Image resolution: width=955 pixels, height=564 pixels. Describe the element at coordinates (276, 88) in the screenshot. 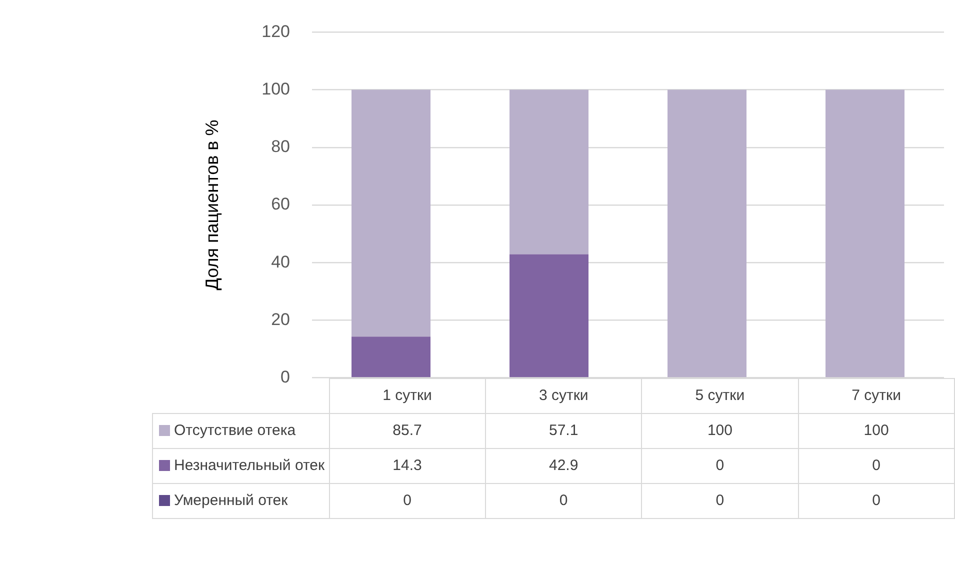

I see `y-tick-label: 100` at that location.